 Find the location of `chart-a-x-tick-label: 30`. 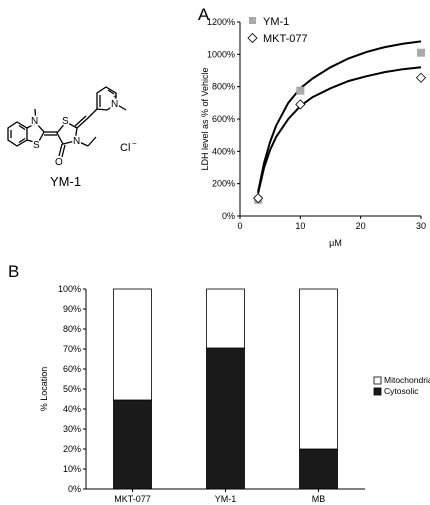

chart-a-x-tick-label: 30 is located at coordinates (421, 226).